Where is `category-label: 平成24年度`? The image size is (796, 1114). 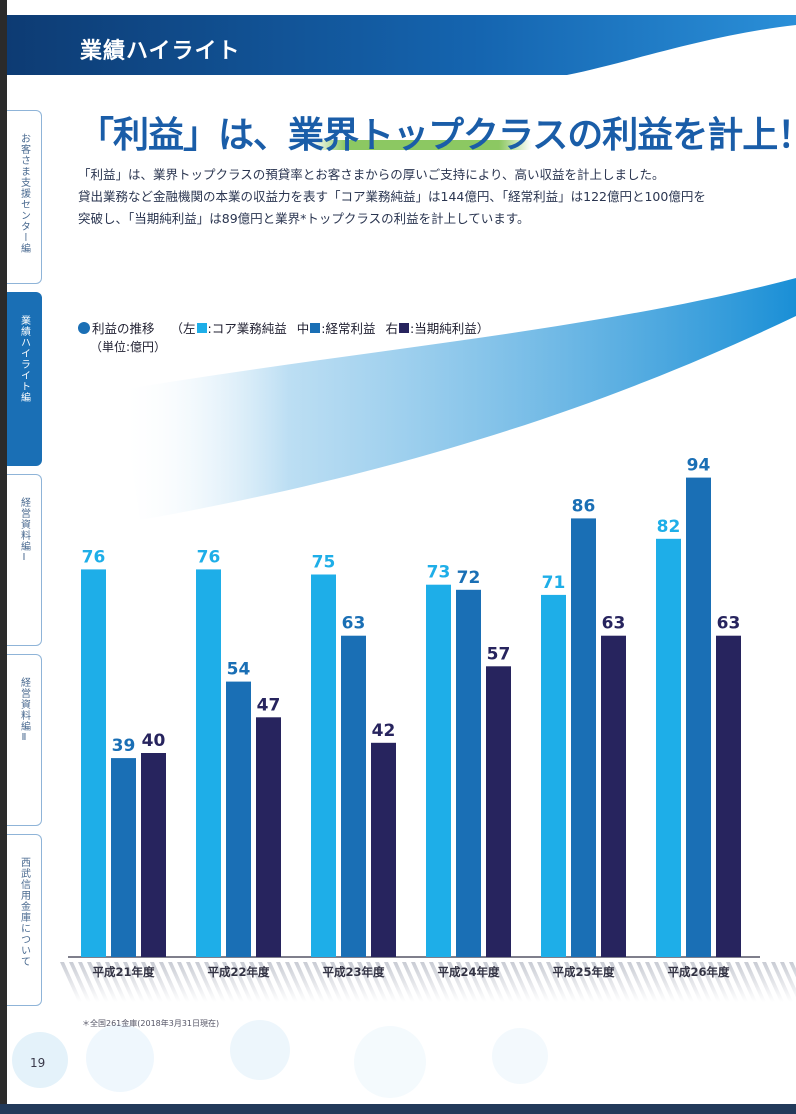
category-label: 平成24年度 is located at coordinates (468, 972).